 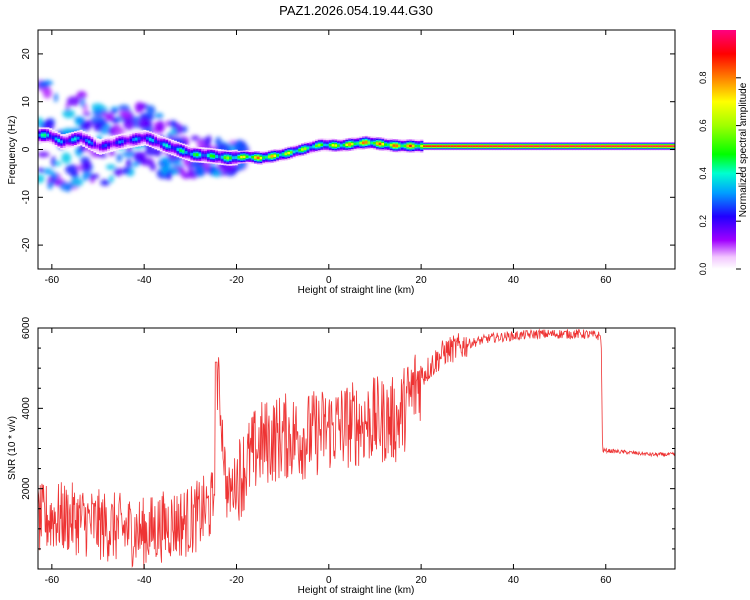 I want to click on spectrogram-x-label: Height of straight line (km), so click(x=356, y=290).